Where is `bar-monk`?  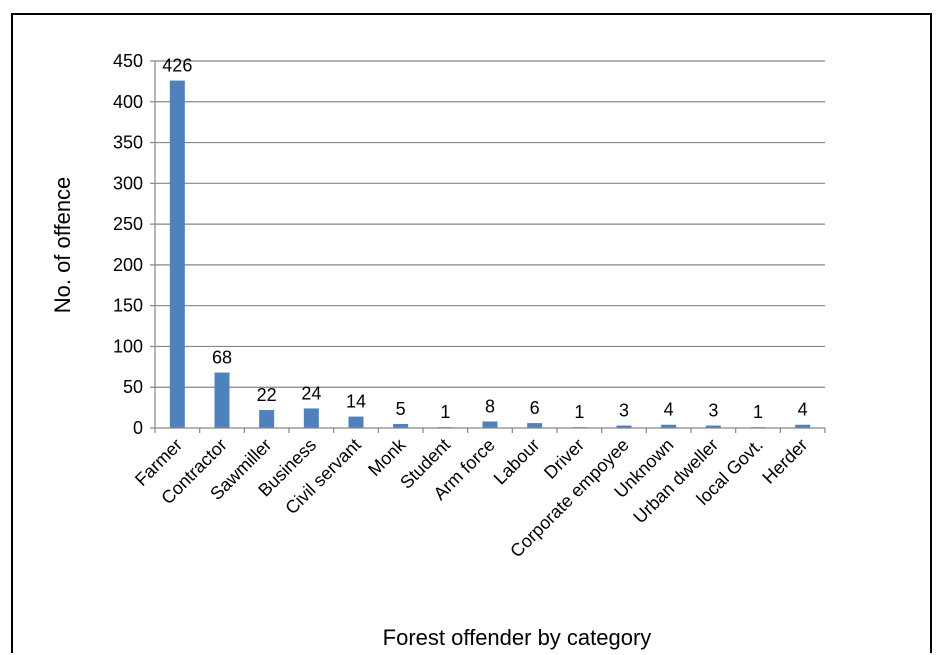
bar-monk is located at coordinates (401, 425).